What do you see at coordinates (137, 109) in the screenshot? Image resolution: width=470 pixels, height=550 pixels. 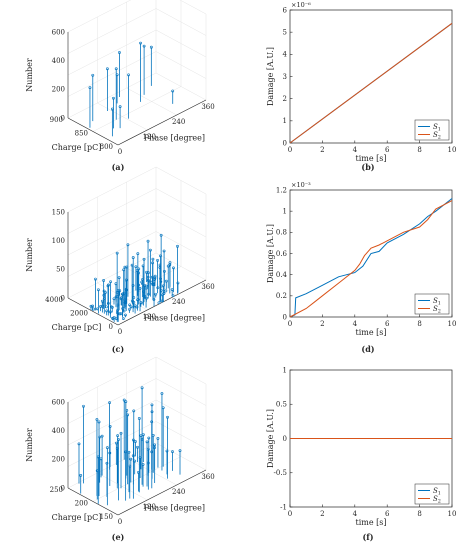 I see `floor-gridline` at bounding box center [137, 109].